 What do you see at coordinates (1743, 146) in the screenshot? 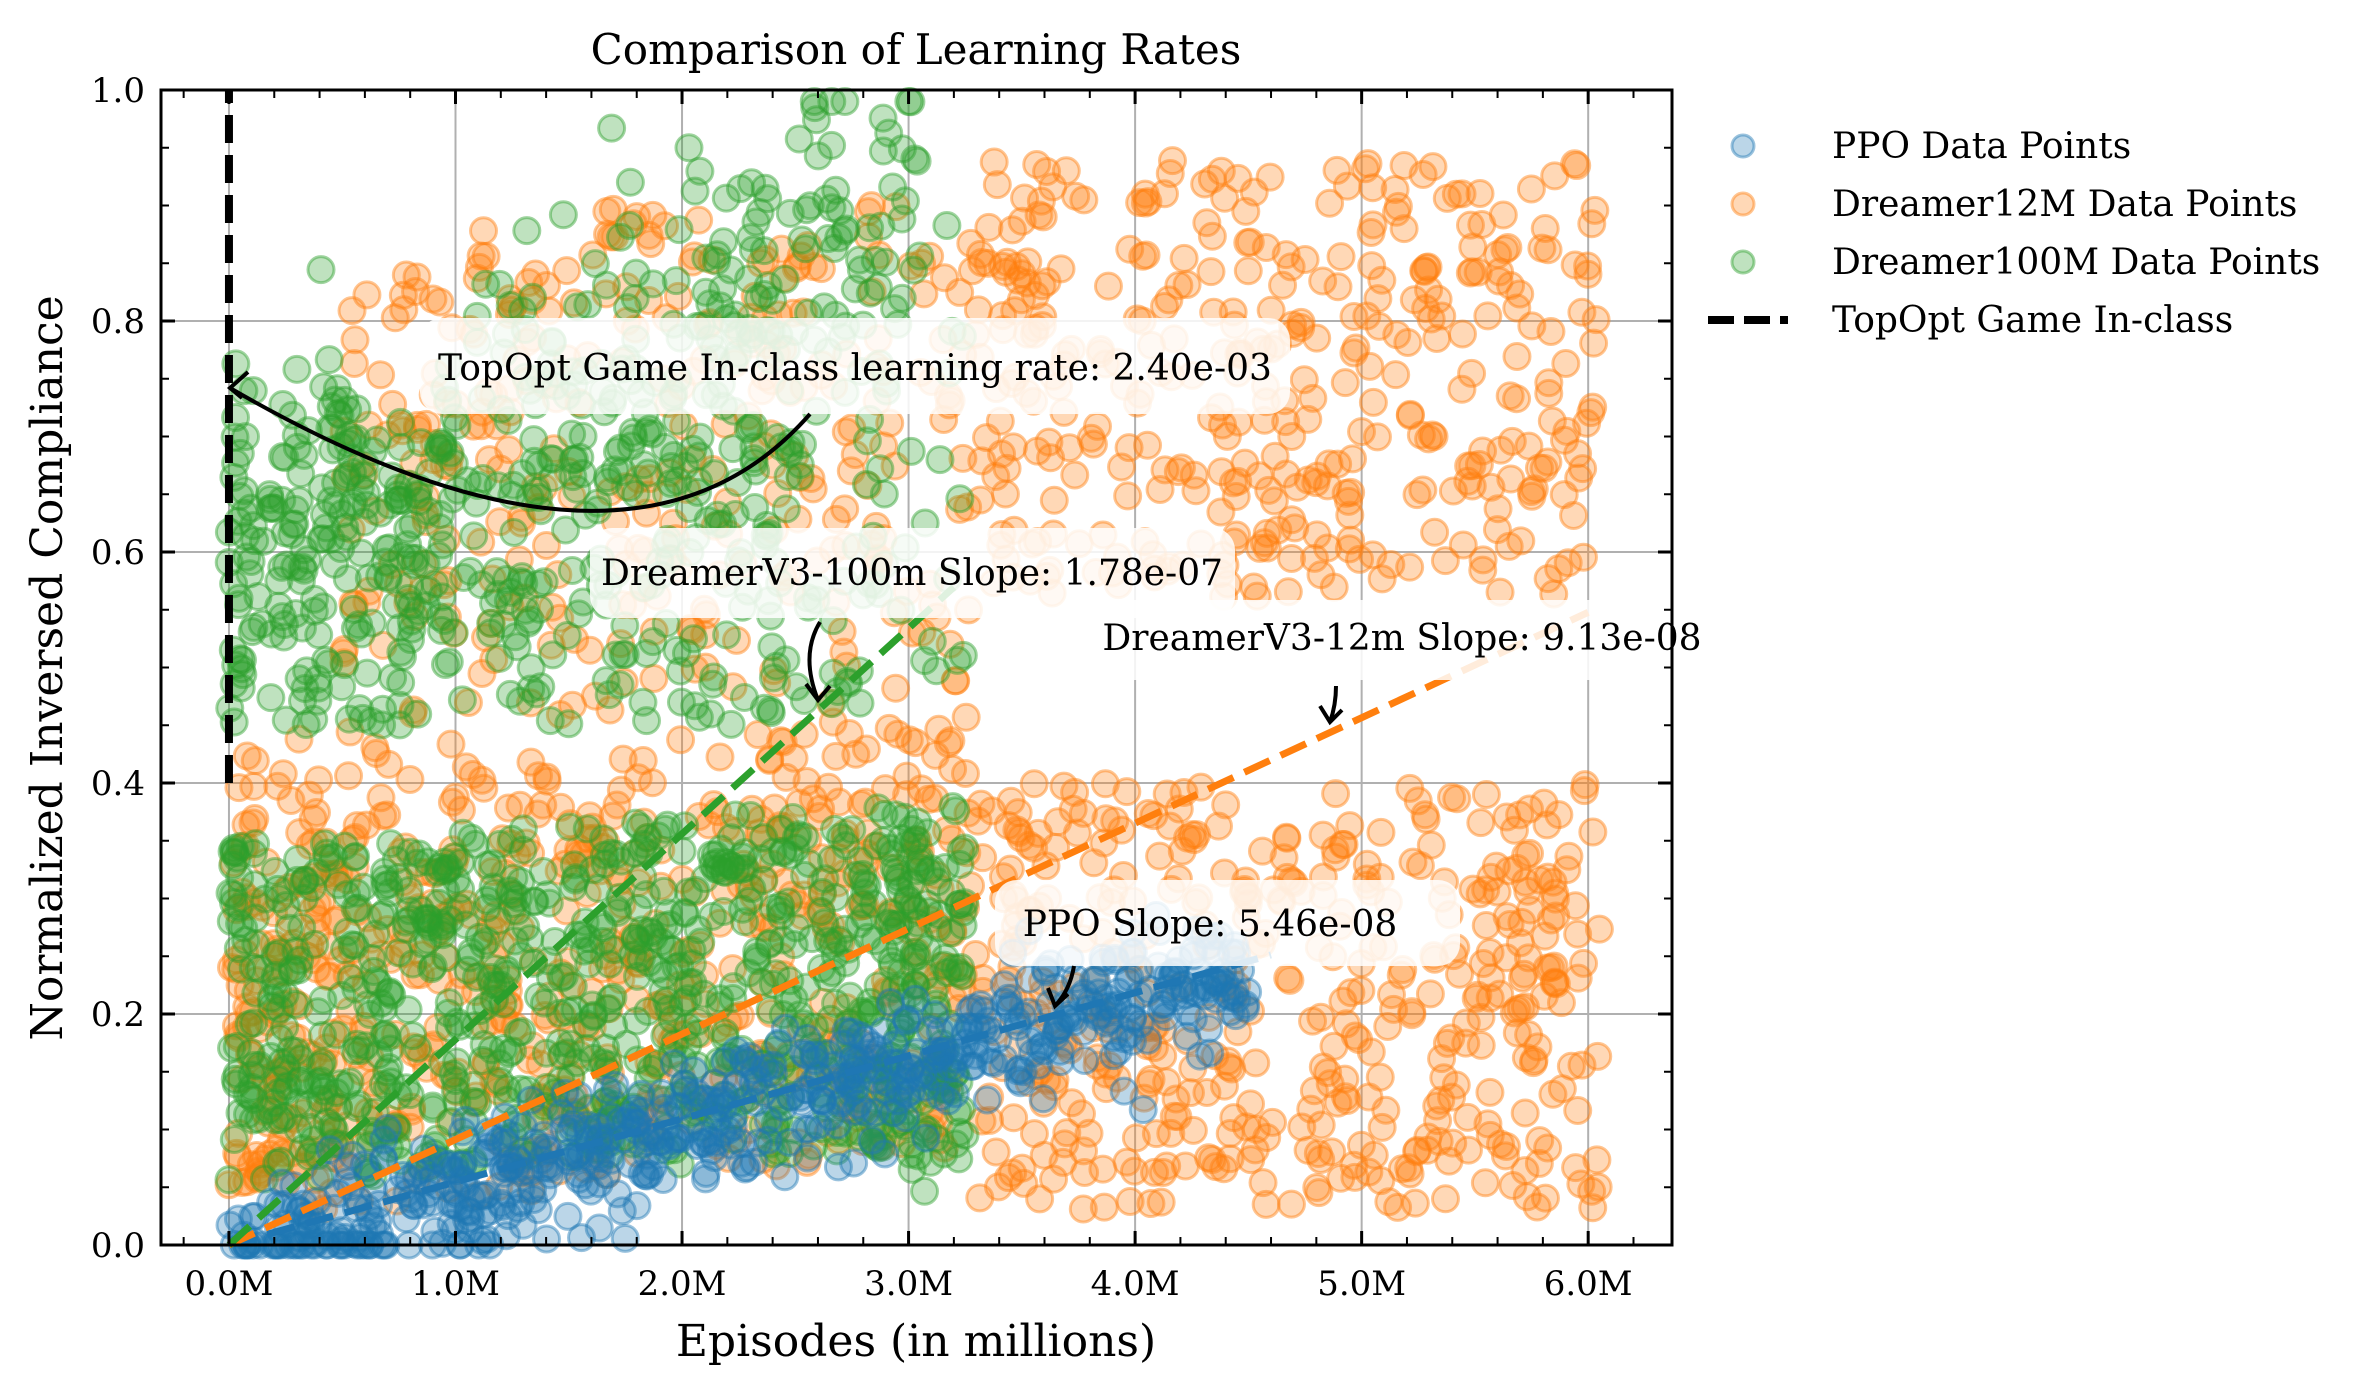
I see `legend-marker-icon` at bounding box center [1743, 146].